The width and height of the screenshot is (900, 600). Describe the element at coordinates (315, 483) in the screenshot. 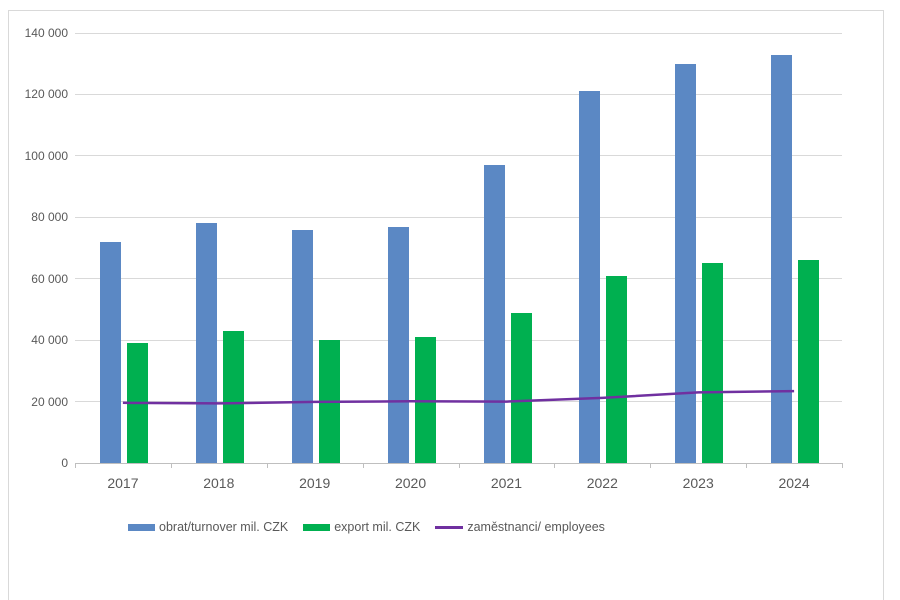

I see `x-axis-label-2019: 2019` at that location.